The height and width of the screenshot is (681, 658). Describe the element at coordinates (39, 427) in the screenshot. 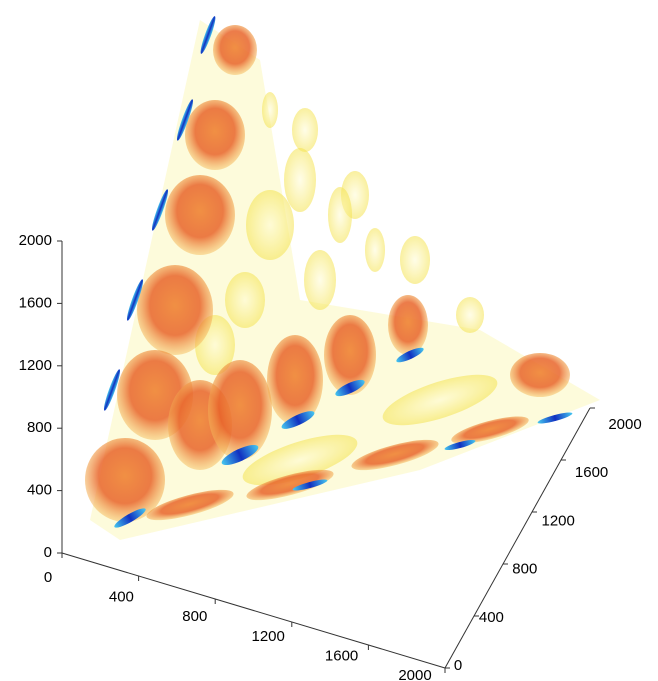

I see `z-tick-label: 800` at that location.